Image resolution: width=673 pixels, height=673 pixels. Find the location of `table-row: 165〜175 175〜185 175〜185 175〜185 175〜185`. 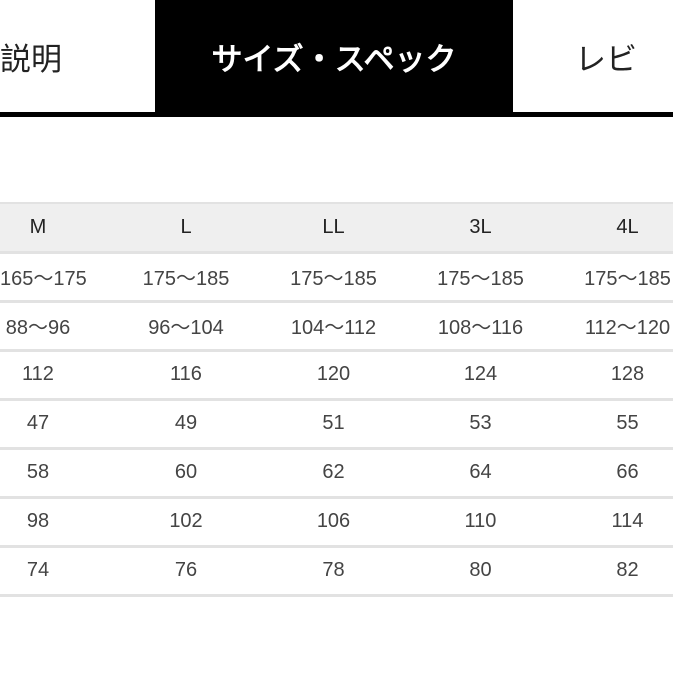

table-row: 165〜175 175〜185 175〜185 175〜185 175〜185 is located at coordinates (336, 277).